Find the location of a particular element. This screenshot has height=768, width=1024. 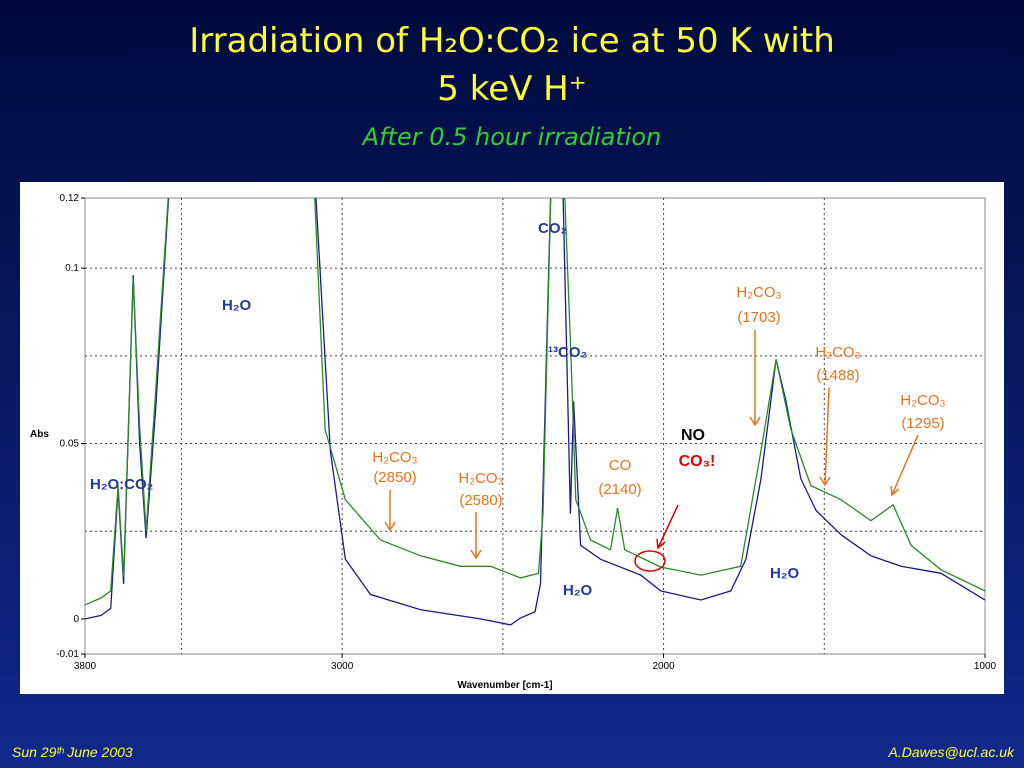

x-tick-label: 3000 is located at coordinates (342, 666).